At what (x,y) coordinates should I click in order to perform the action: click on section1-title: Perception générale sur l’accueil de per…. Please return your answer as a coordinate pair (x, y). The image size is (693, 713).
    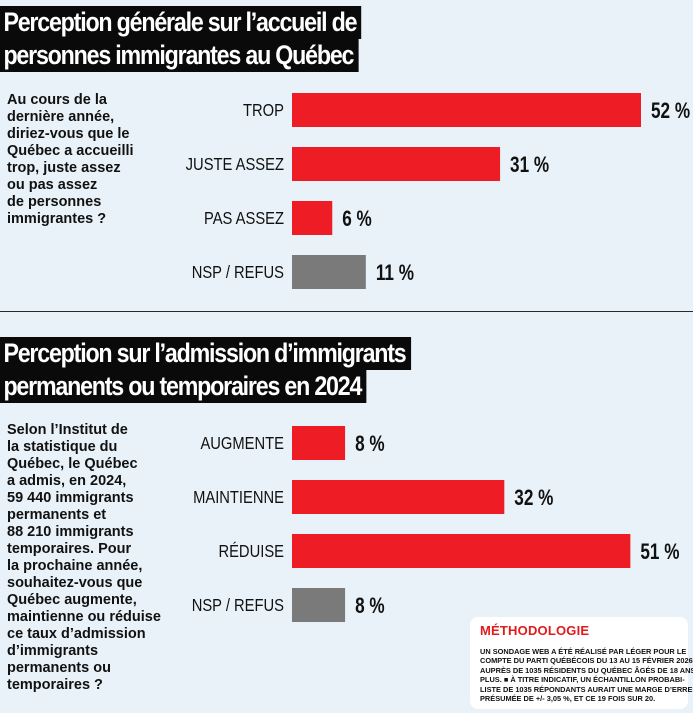
    Looking at the image, I should click on (210, 39).